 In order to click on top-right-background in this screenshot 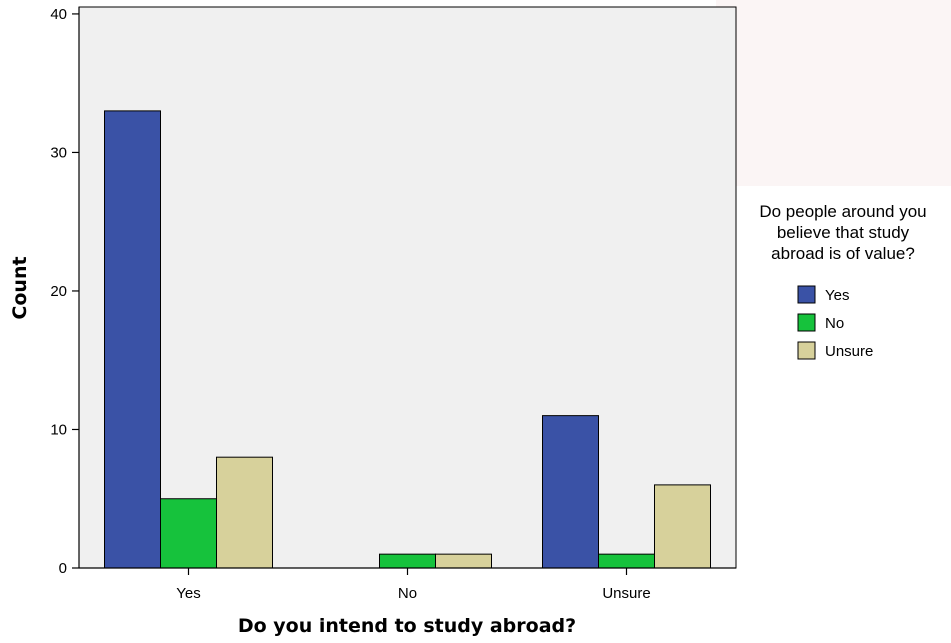, I will do `click(833, 93)`.